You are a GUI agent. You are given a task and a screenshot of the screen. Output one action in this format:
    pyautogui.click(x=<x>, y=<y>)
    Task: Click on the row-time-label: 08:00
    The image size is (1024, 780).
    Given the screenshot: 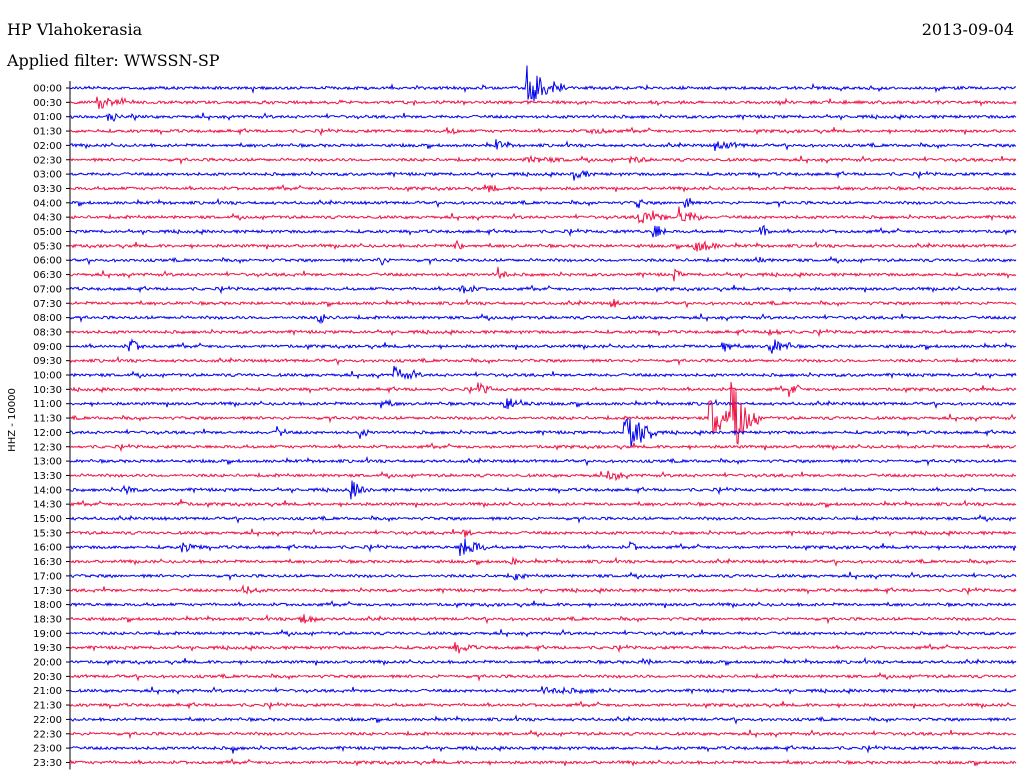 What is the action you would take?
    pyautogui.click(x=47, y=318)
    